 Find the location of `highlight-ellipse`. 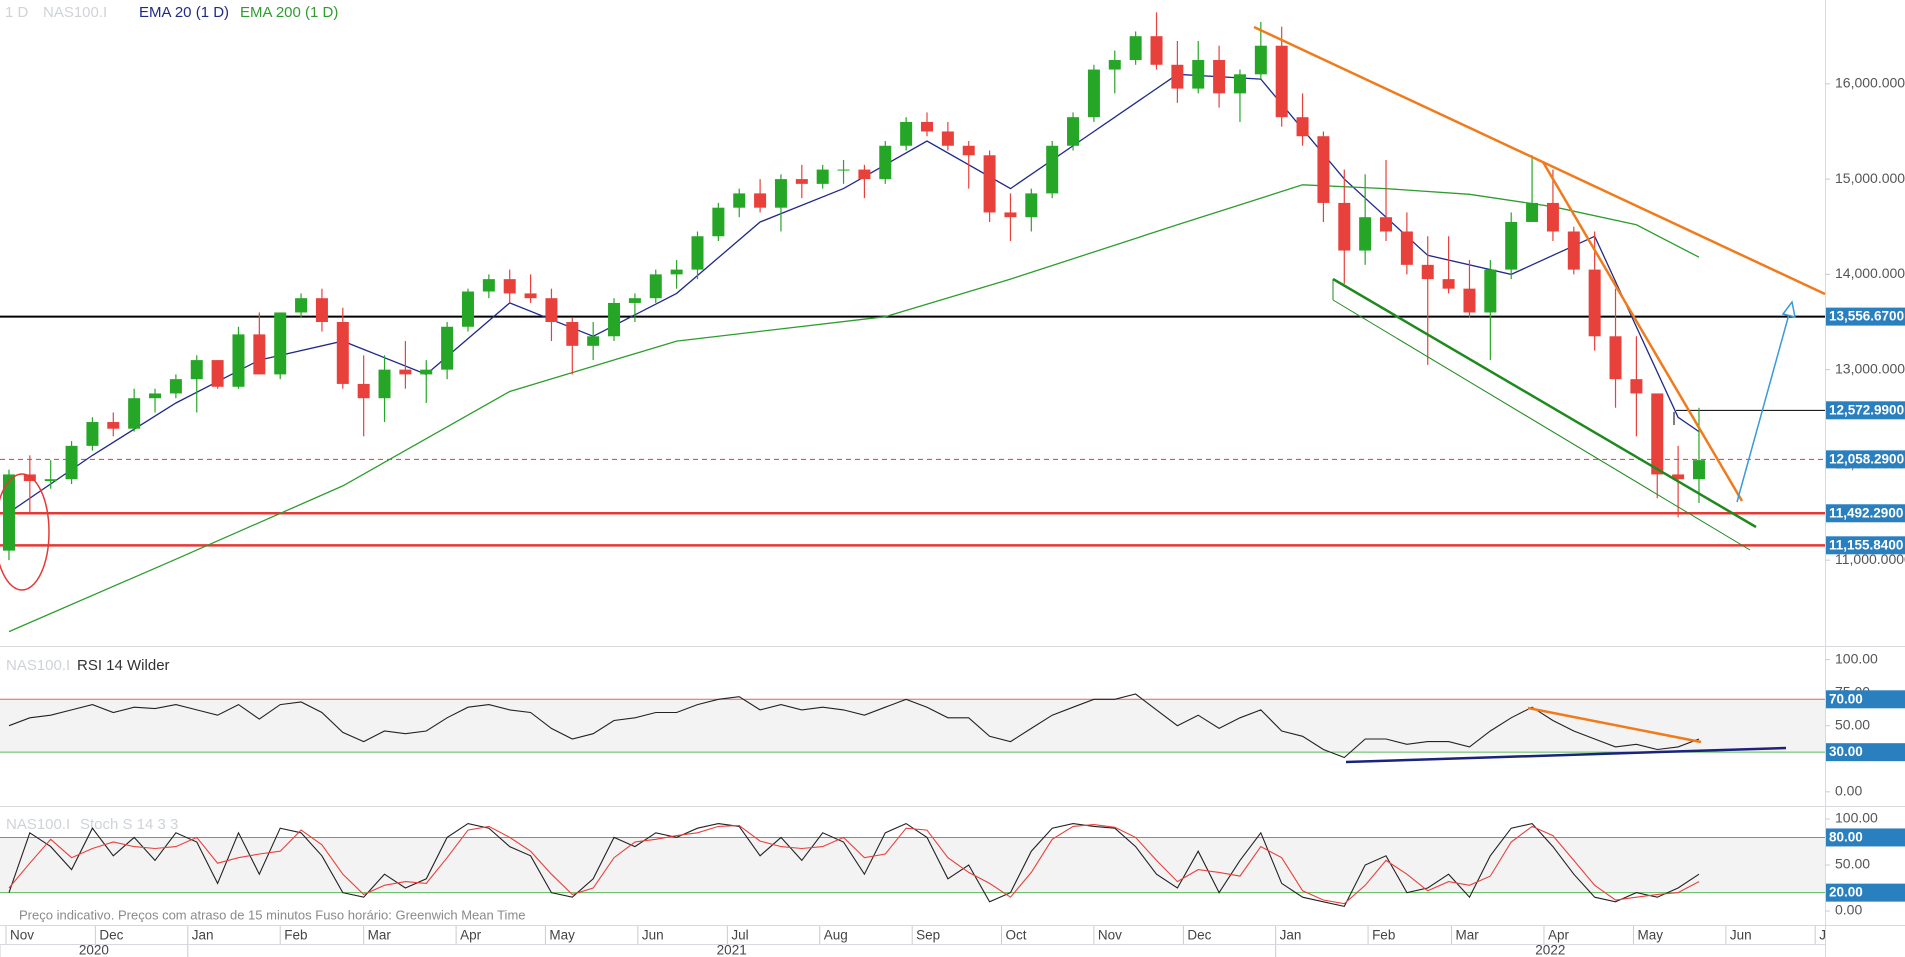

highlight-ellipse is located at coordinates (25, 532).